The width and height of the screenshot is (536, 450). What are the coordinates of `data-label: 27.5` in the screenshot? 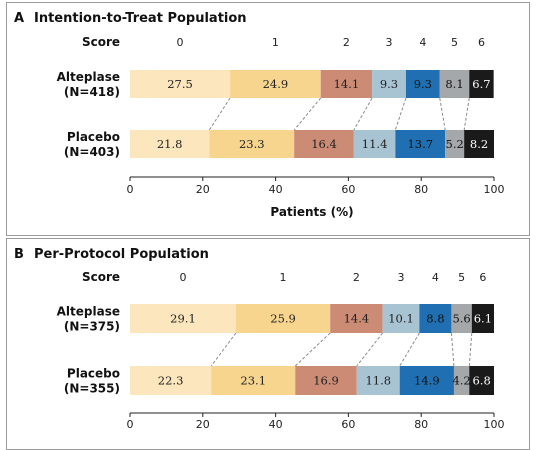 It's located at (180, 84).